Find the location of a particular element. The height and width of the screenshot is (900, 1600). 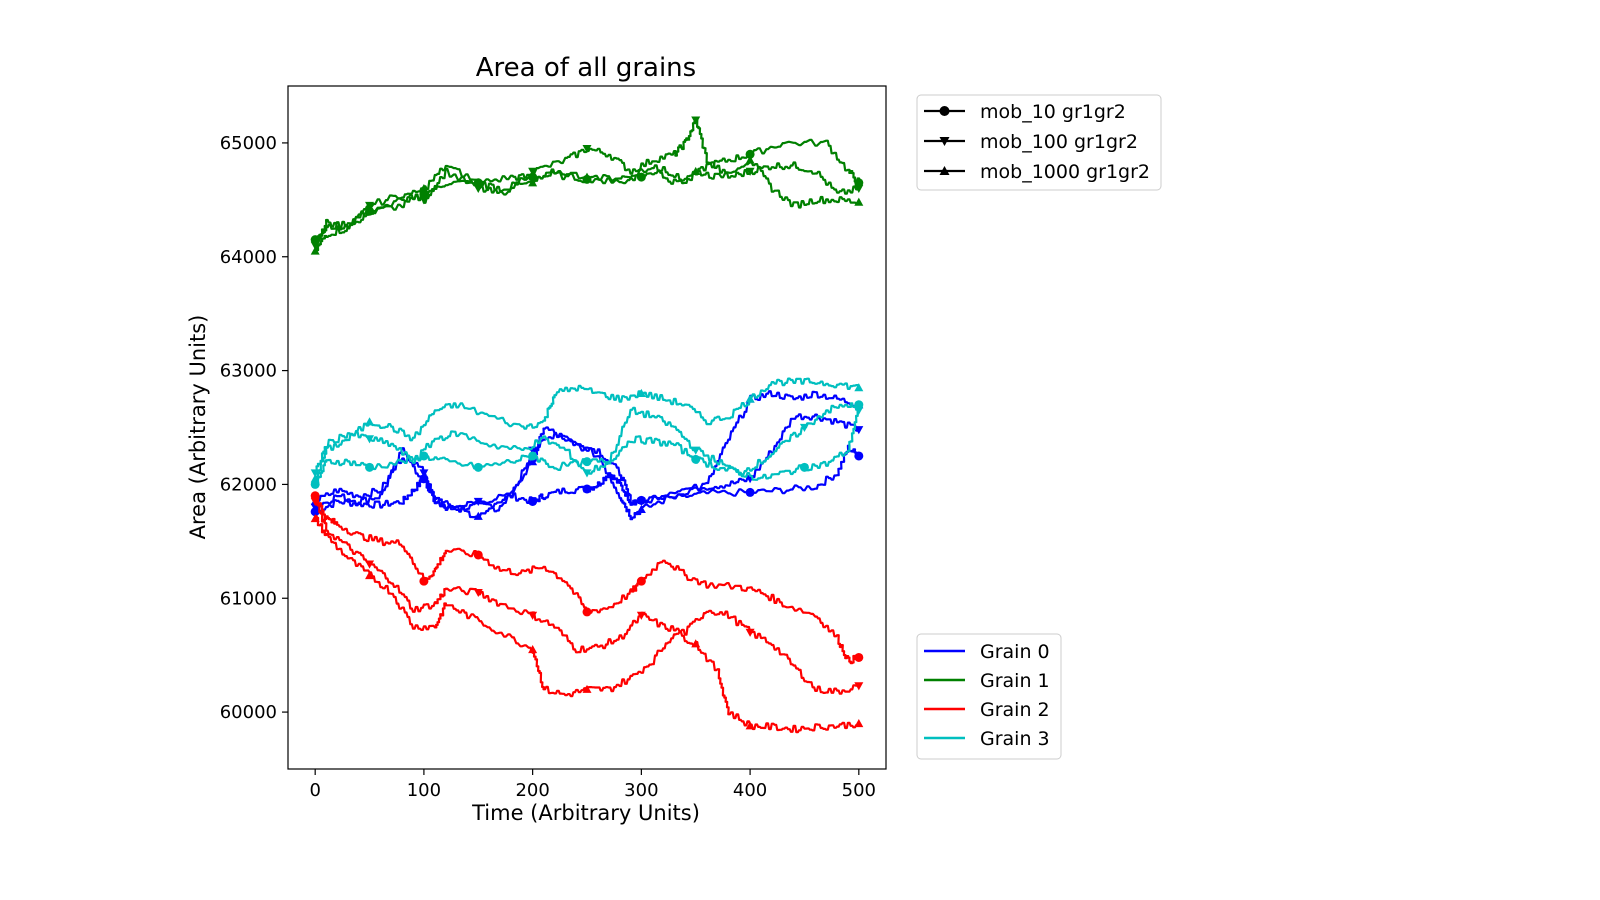

x-axis-label: Time (Arbitrary Units) is located at coordinates (585, 813).